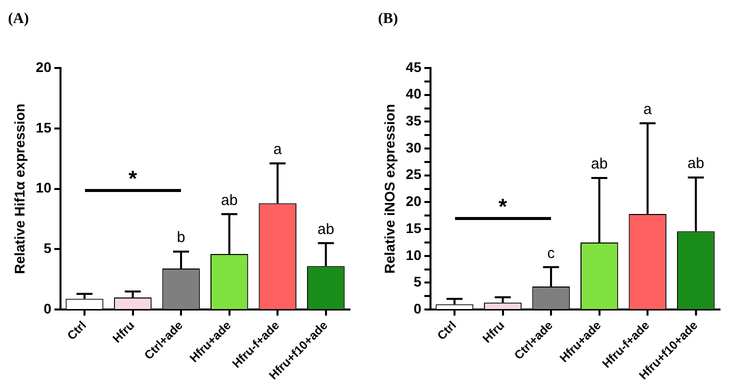 The width and height of the screenshot is (740, 390). Describe the element at coordinates (18, 18) in the screenshot. I see `chart-title: (A)` at that location.